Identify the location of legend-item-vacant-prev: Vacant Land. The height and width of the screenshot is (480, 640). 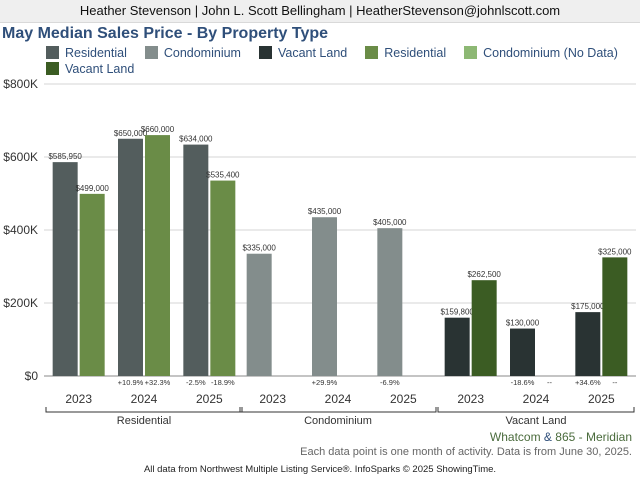
(303, 52).